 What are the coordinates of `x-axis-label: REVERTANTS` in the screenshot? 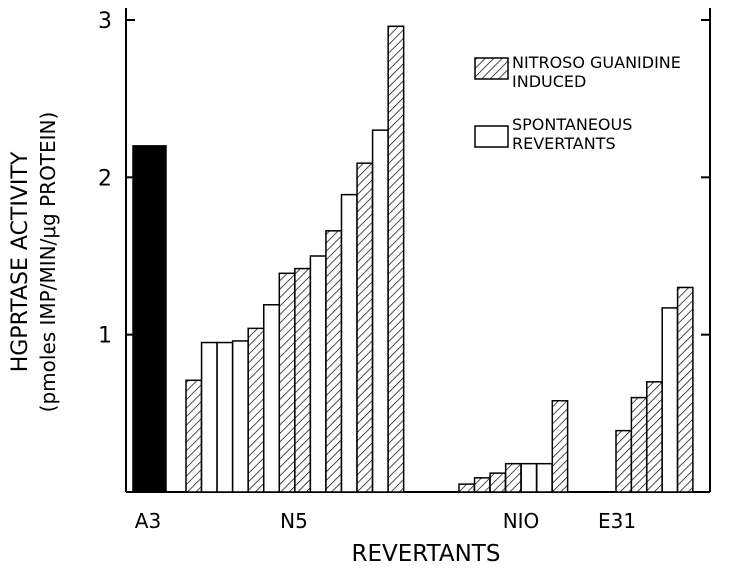 It's located at (426, 554).